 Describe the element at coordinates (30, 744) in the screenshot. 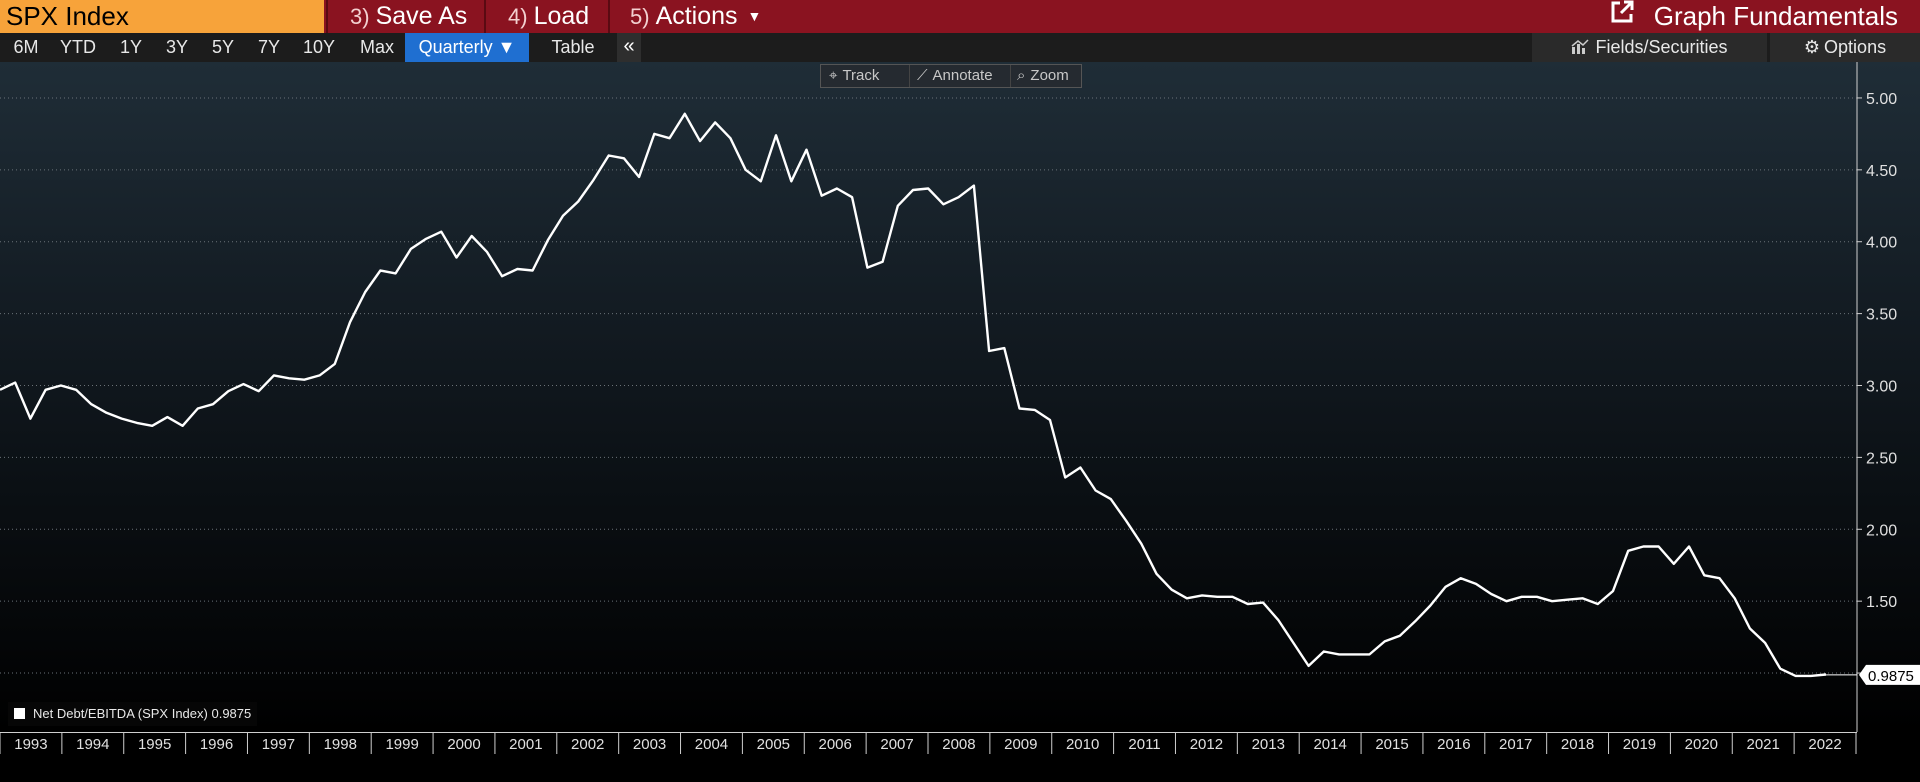

I see `x-tick-label: 1993` at that location.